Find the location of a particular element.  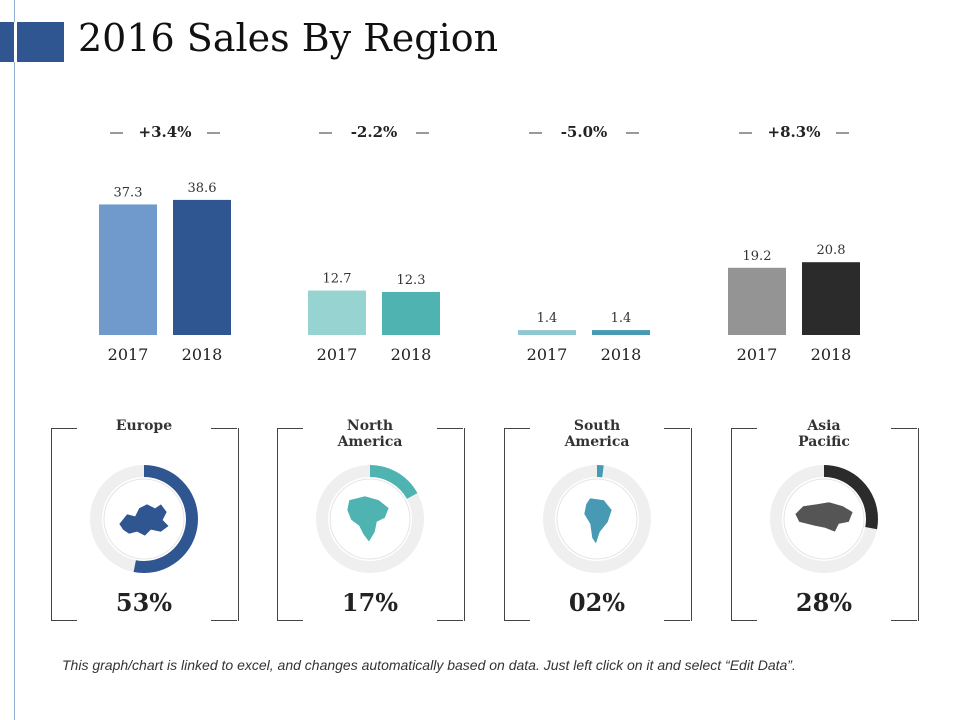

bar-value-label: 37.3 is located at coordinates (128, 192).